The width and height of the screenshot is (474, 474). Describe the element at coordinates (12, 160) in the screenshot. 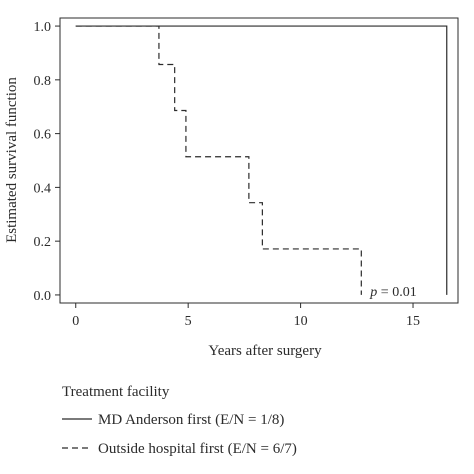

I see `y-axis-title: Estimated survival function` at that location.